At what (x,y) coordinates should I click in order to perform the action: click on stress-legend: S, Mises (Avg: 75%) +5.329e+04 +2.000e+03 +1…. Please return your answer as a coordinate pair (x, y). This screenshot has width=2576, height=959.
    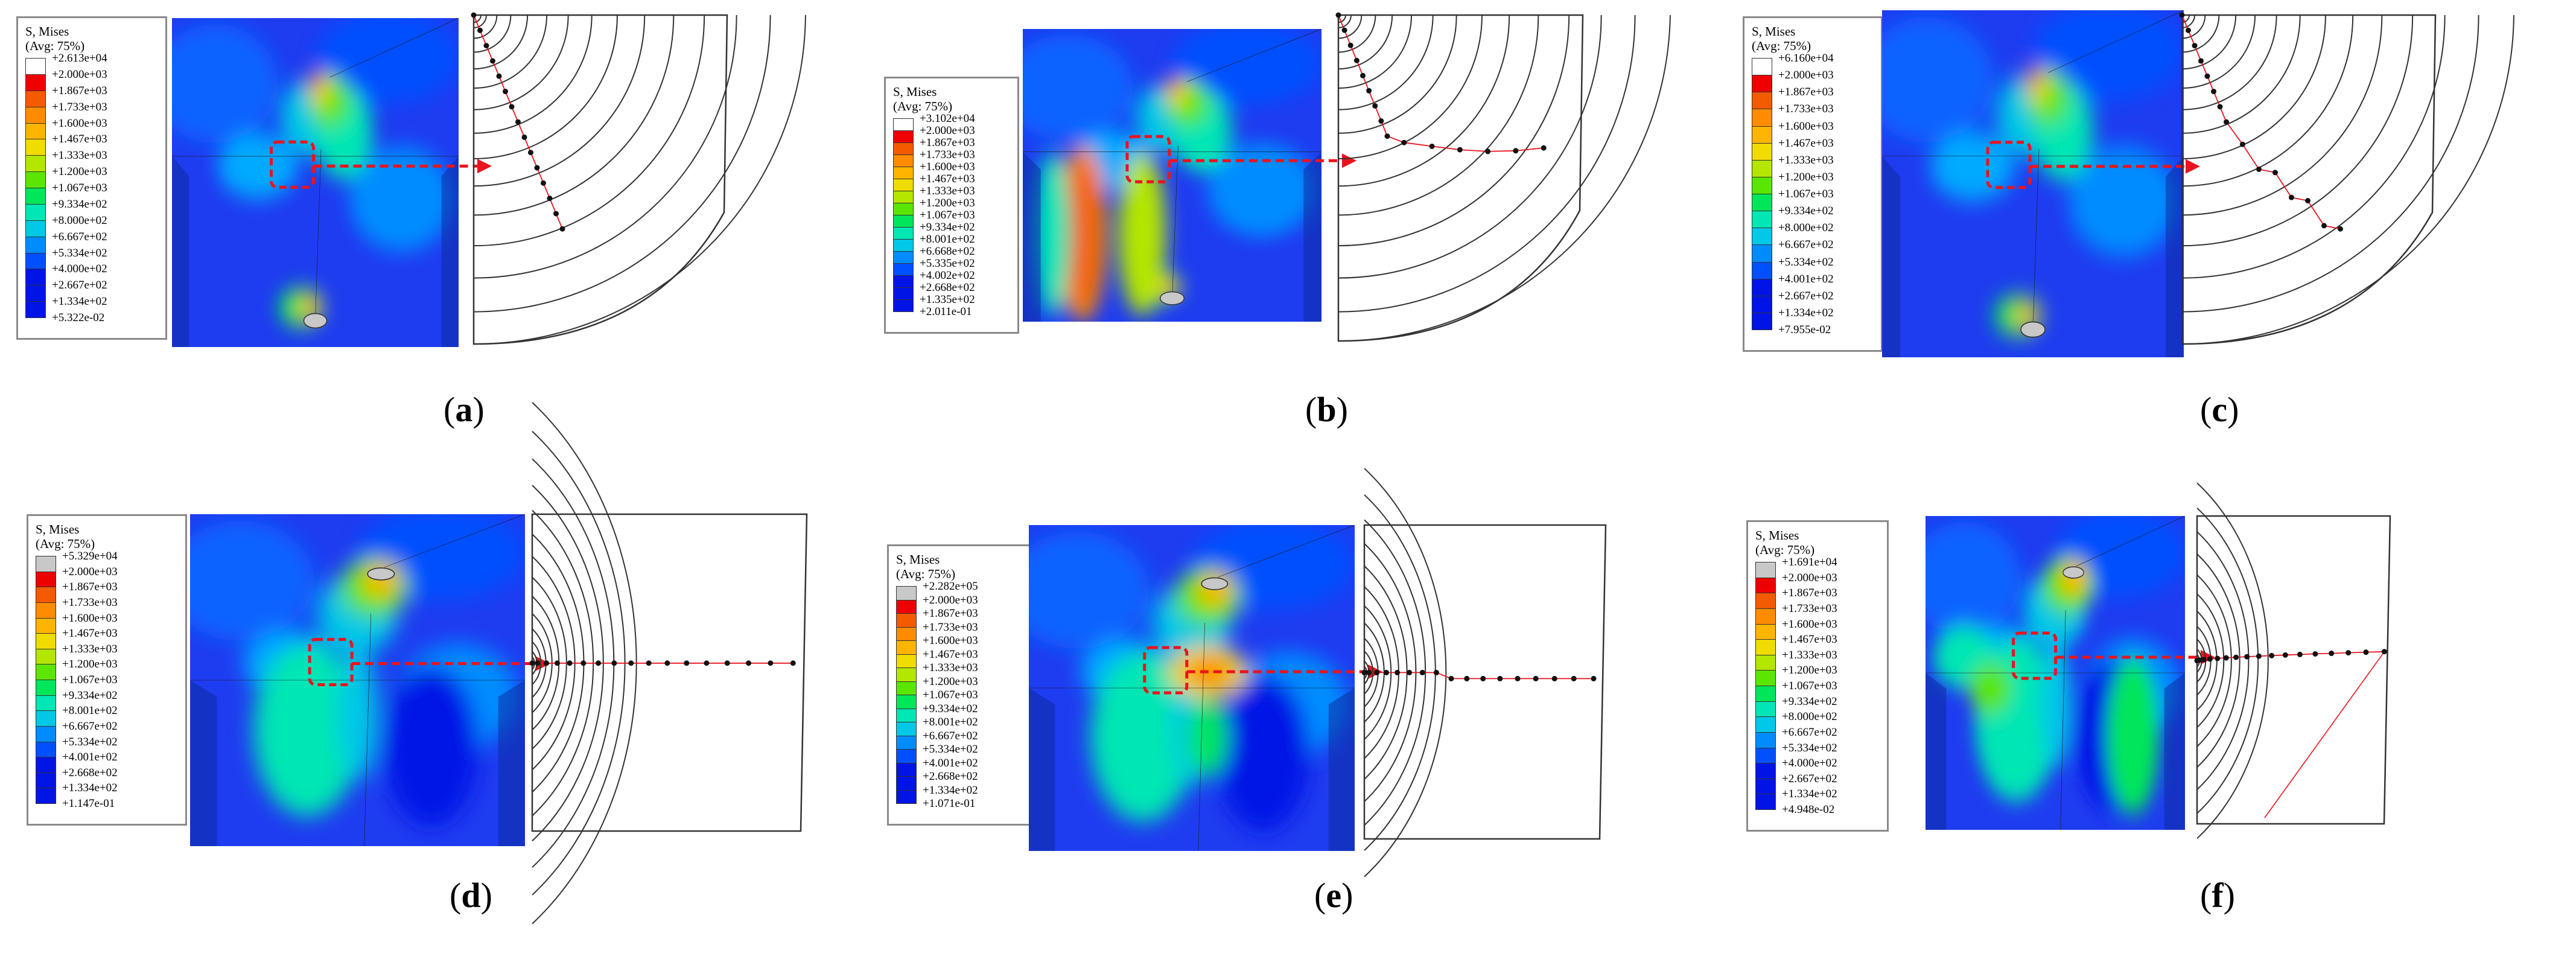
    Looking at the image, I should click on (107, 670).